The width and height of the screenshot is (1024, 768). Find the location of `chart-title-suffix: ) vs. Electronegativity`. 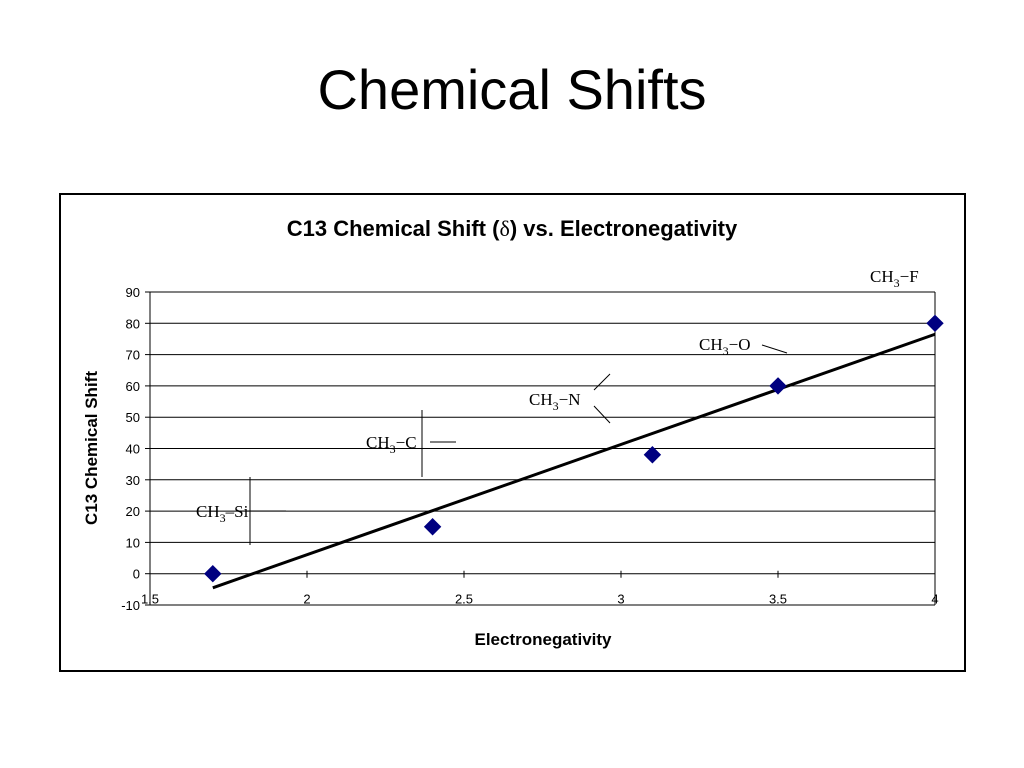

chart-title-suffix: ) vs. Electronegativity is located at coordinates (624, 228).